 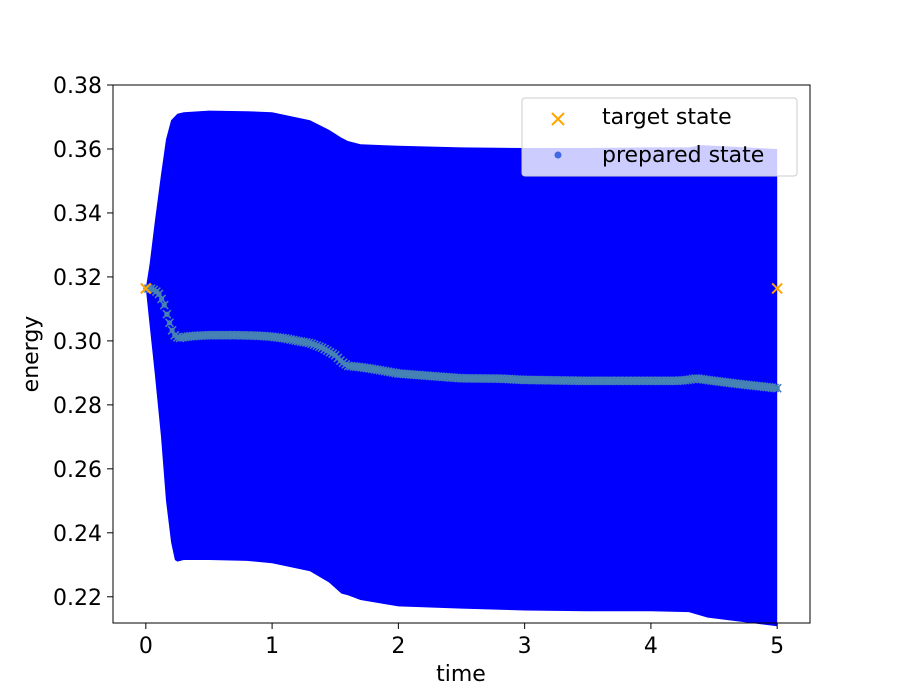 What do you see at coordinates (77, 214) in the screenshot?
I see `y-tick-label: 0.34` at bounding box center [77, 214].